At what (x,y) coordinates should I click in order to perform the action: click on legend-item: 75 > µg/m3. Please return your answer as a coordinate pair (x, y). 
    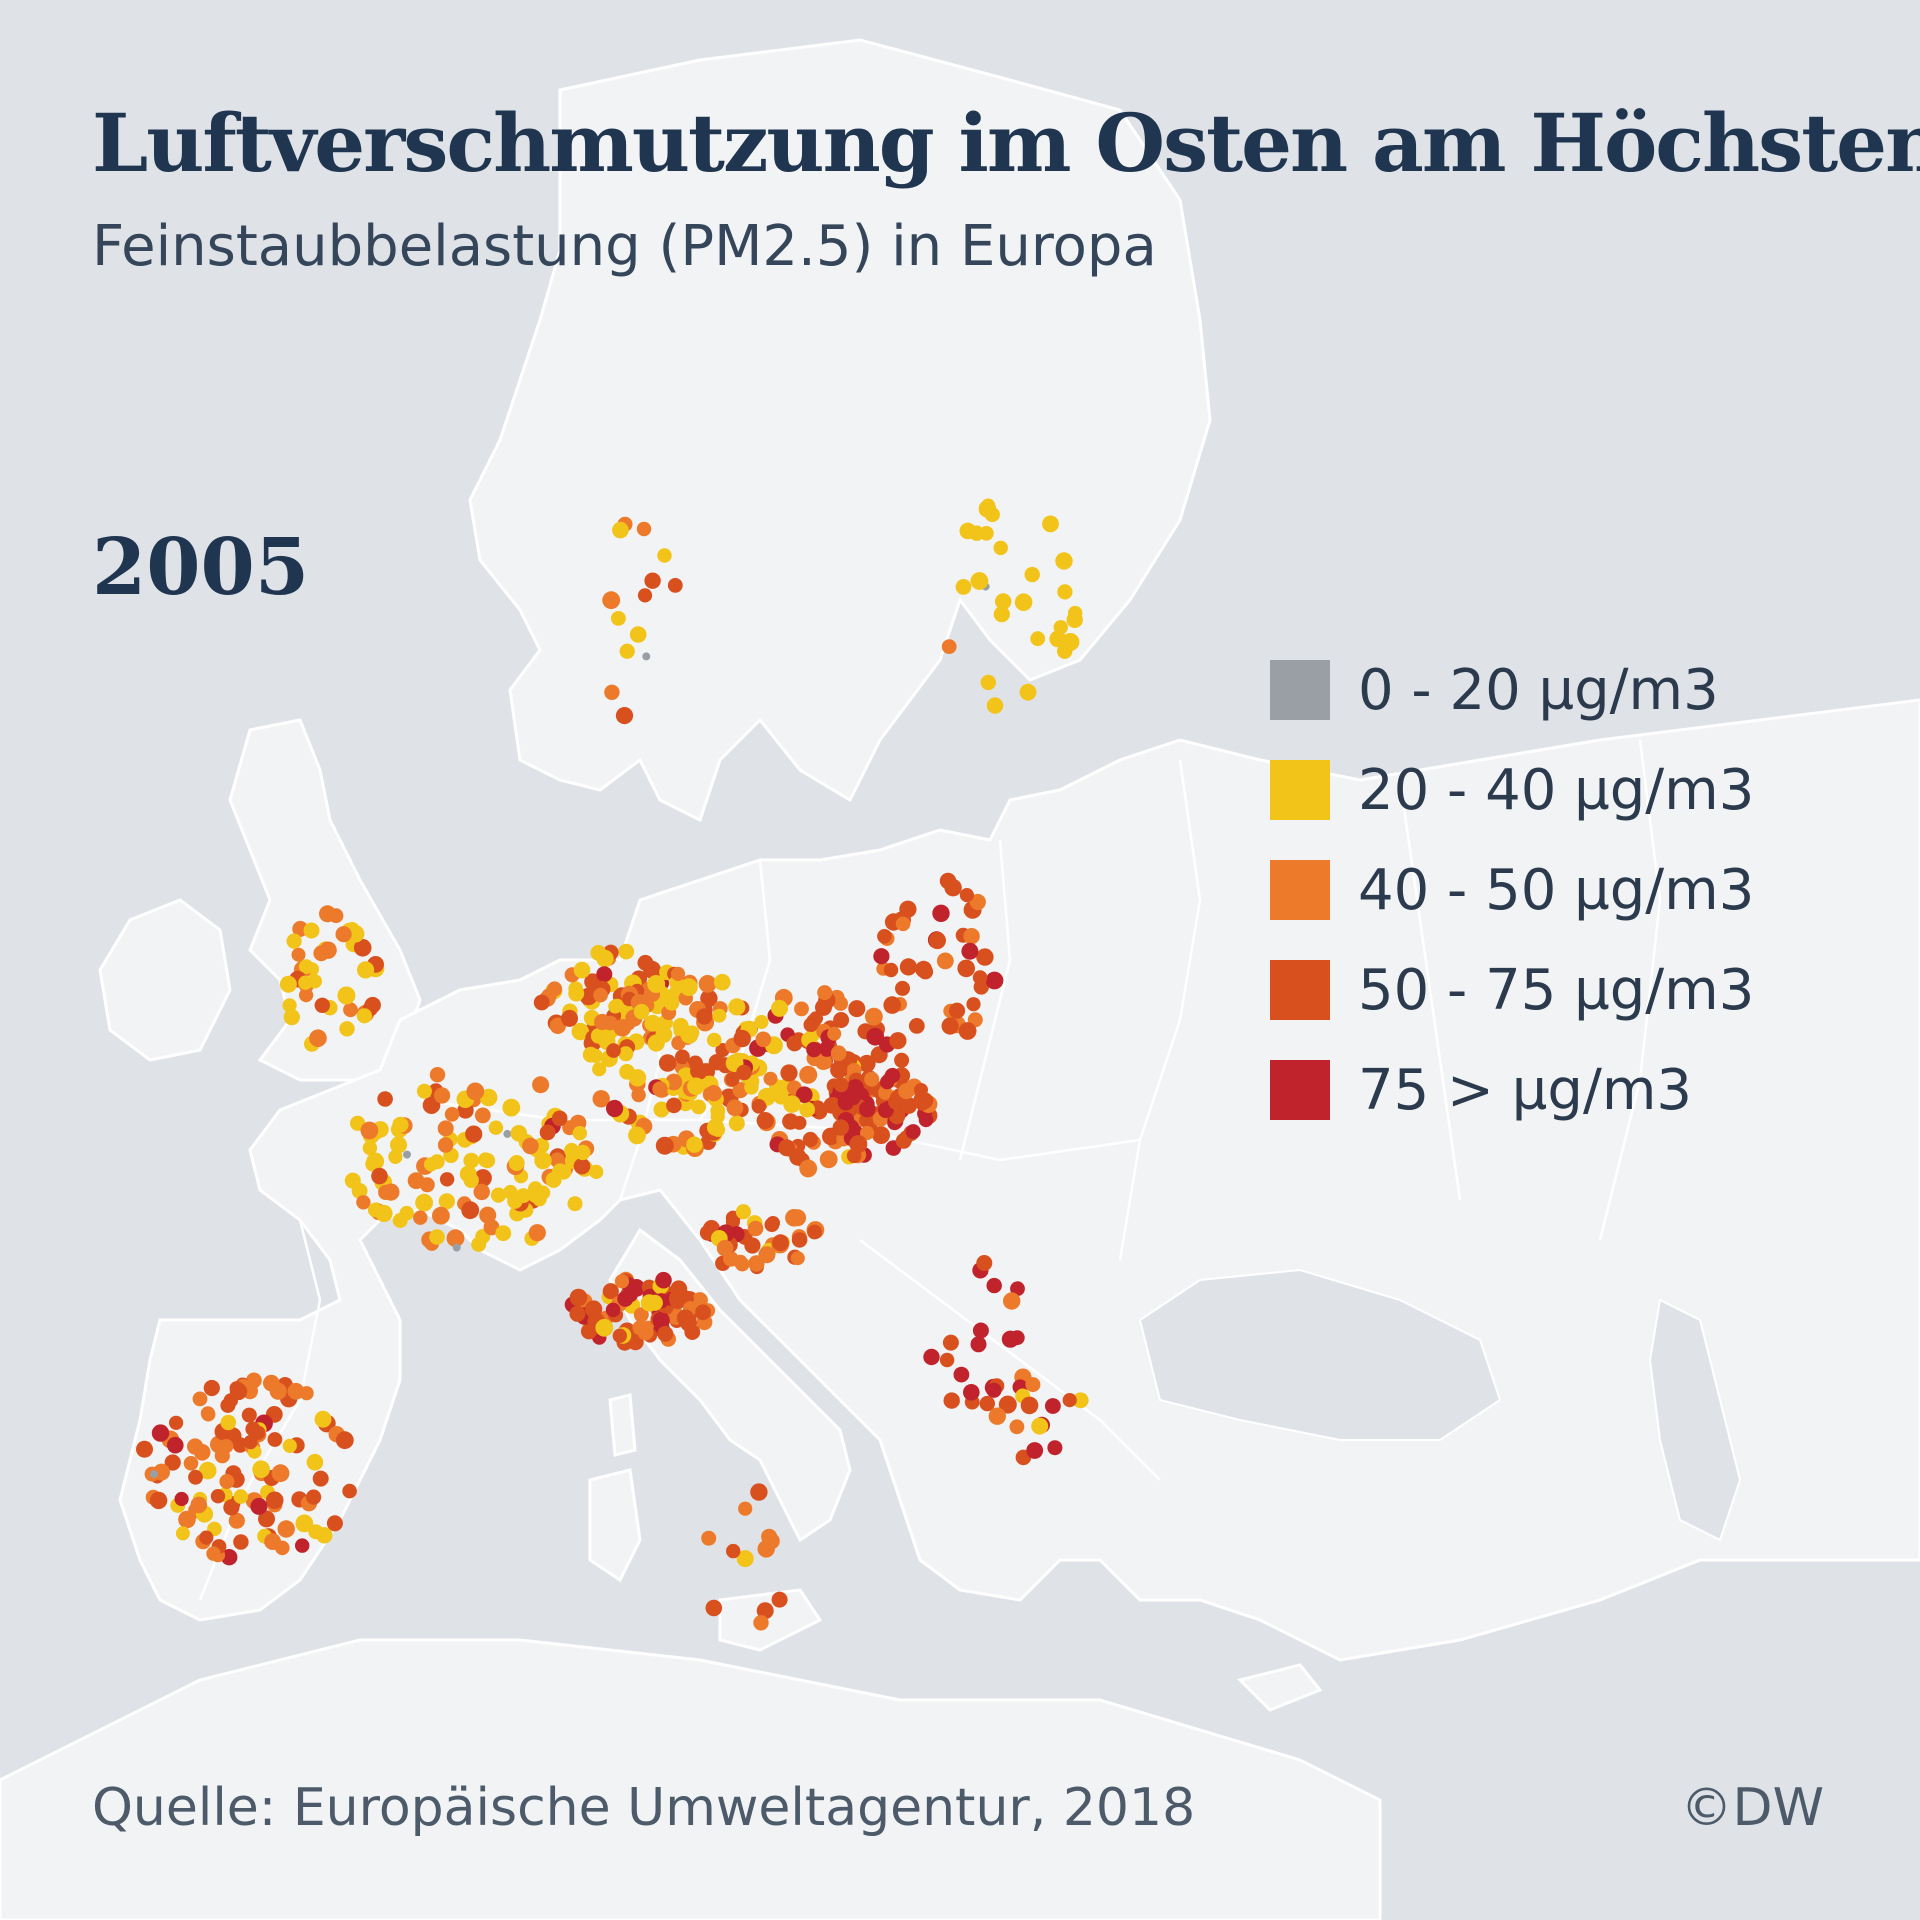
    Looking at the image, I should click on (1512, 1090).